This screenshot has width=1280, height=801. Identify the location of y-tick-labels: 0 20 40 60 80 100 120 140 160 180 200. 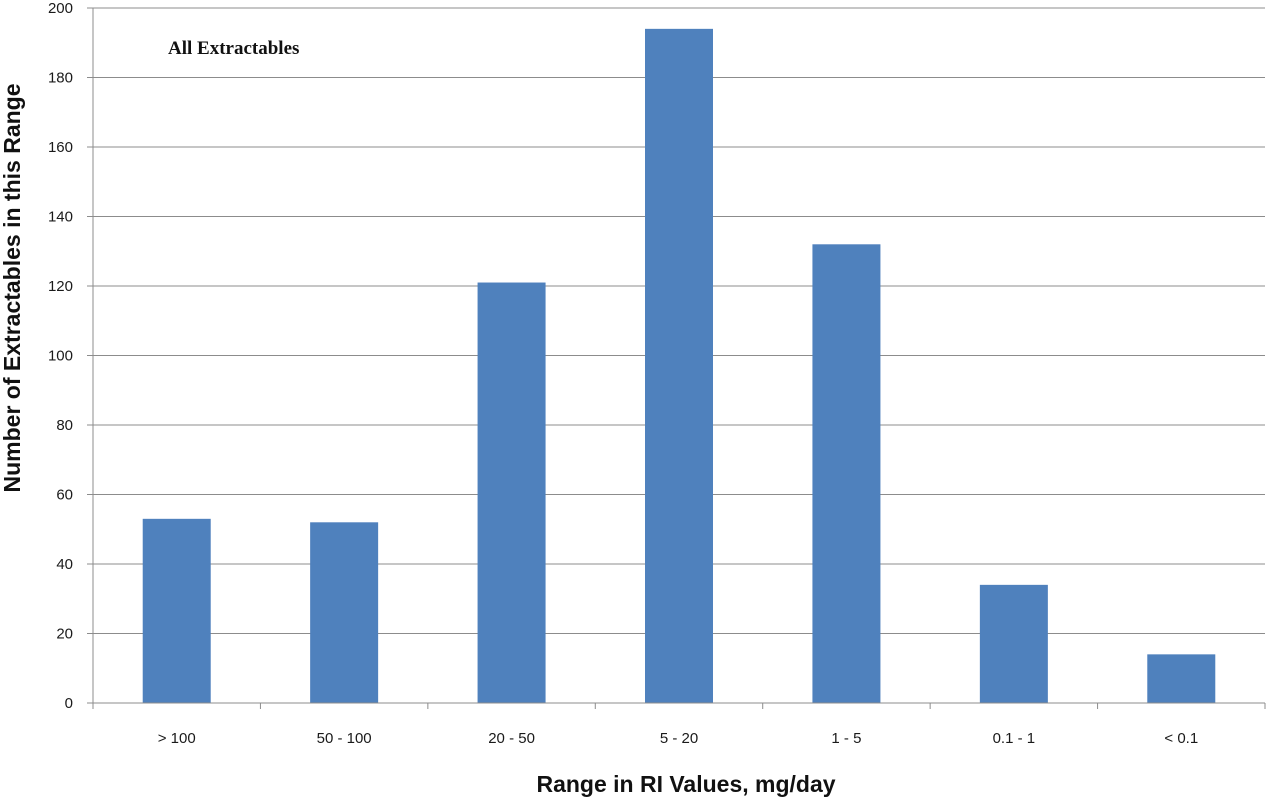
(60, 356).